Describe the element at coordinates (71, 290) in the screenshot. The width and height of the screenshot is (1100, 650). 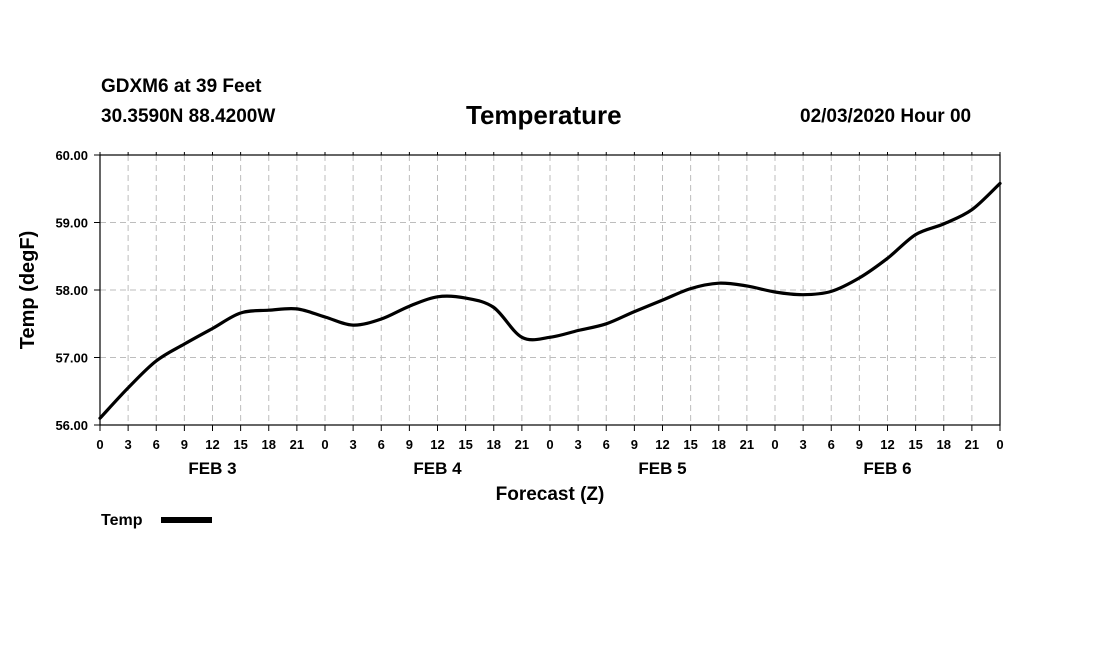
I see `y-tick-label: 58.00` at that location.